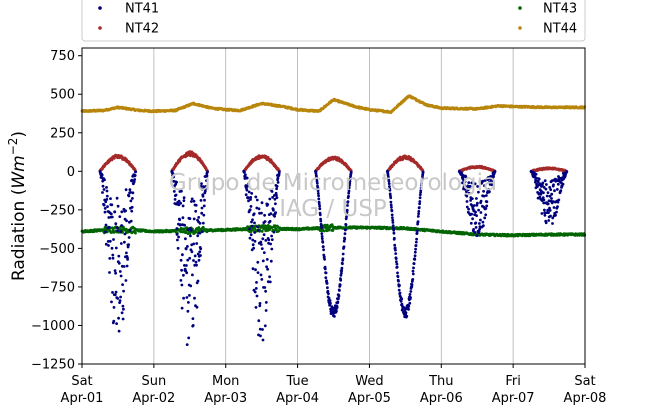  What do you see at coordinates (62, 95) in the screenshot?
I see `y-tick-label: 500` at bounding box center [62, 95].